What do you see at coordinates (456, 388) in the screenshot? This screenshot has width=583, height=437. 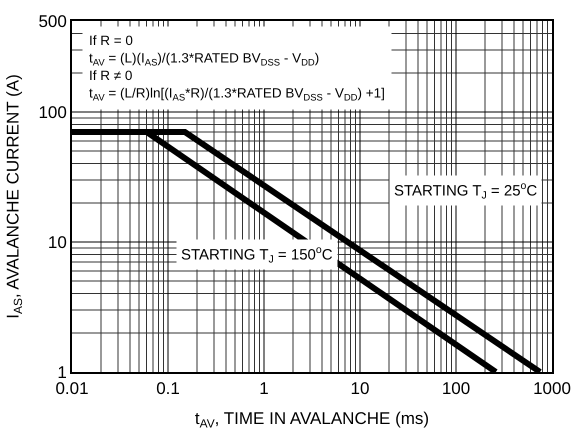 I see `x-tick-label: 100` at bounding box center [456, 388].